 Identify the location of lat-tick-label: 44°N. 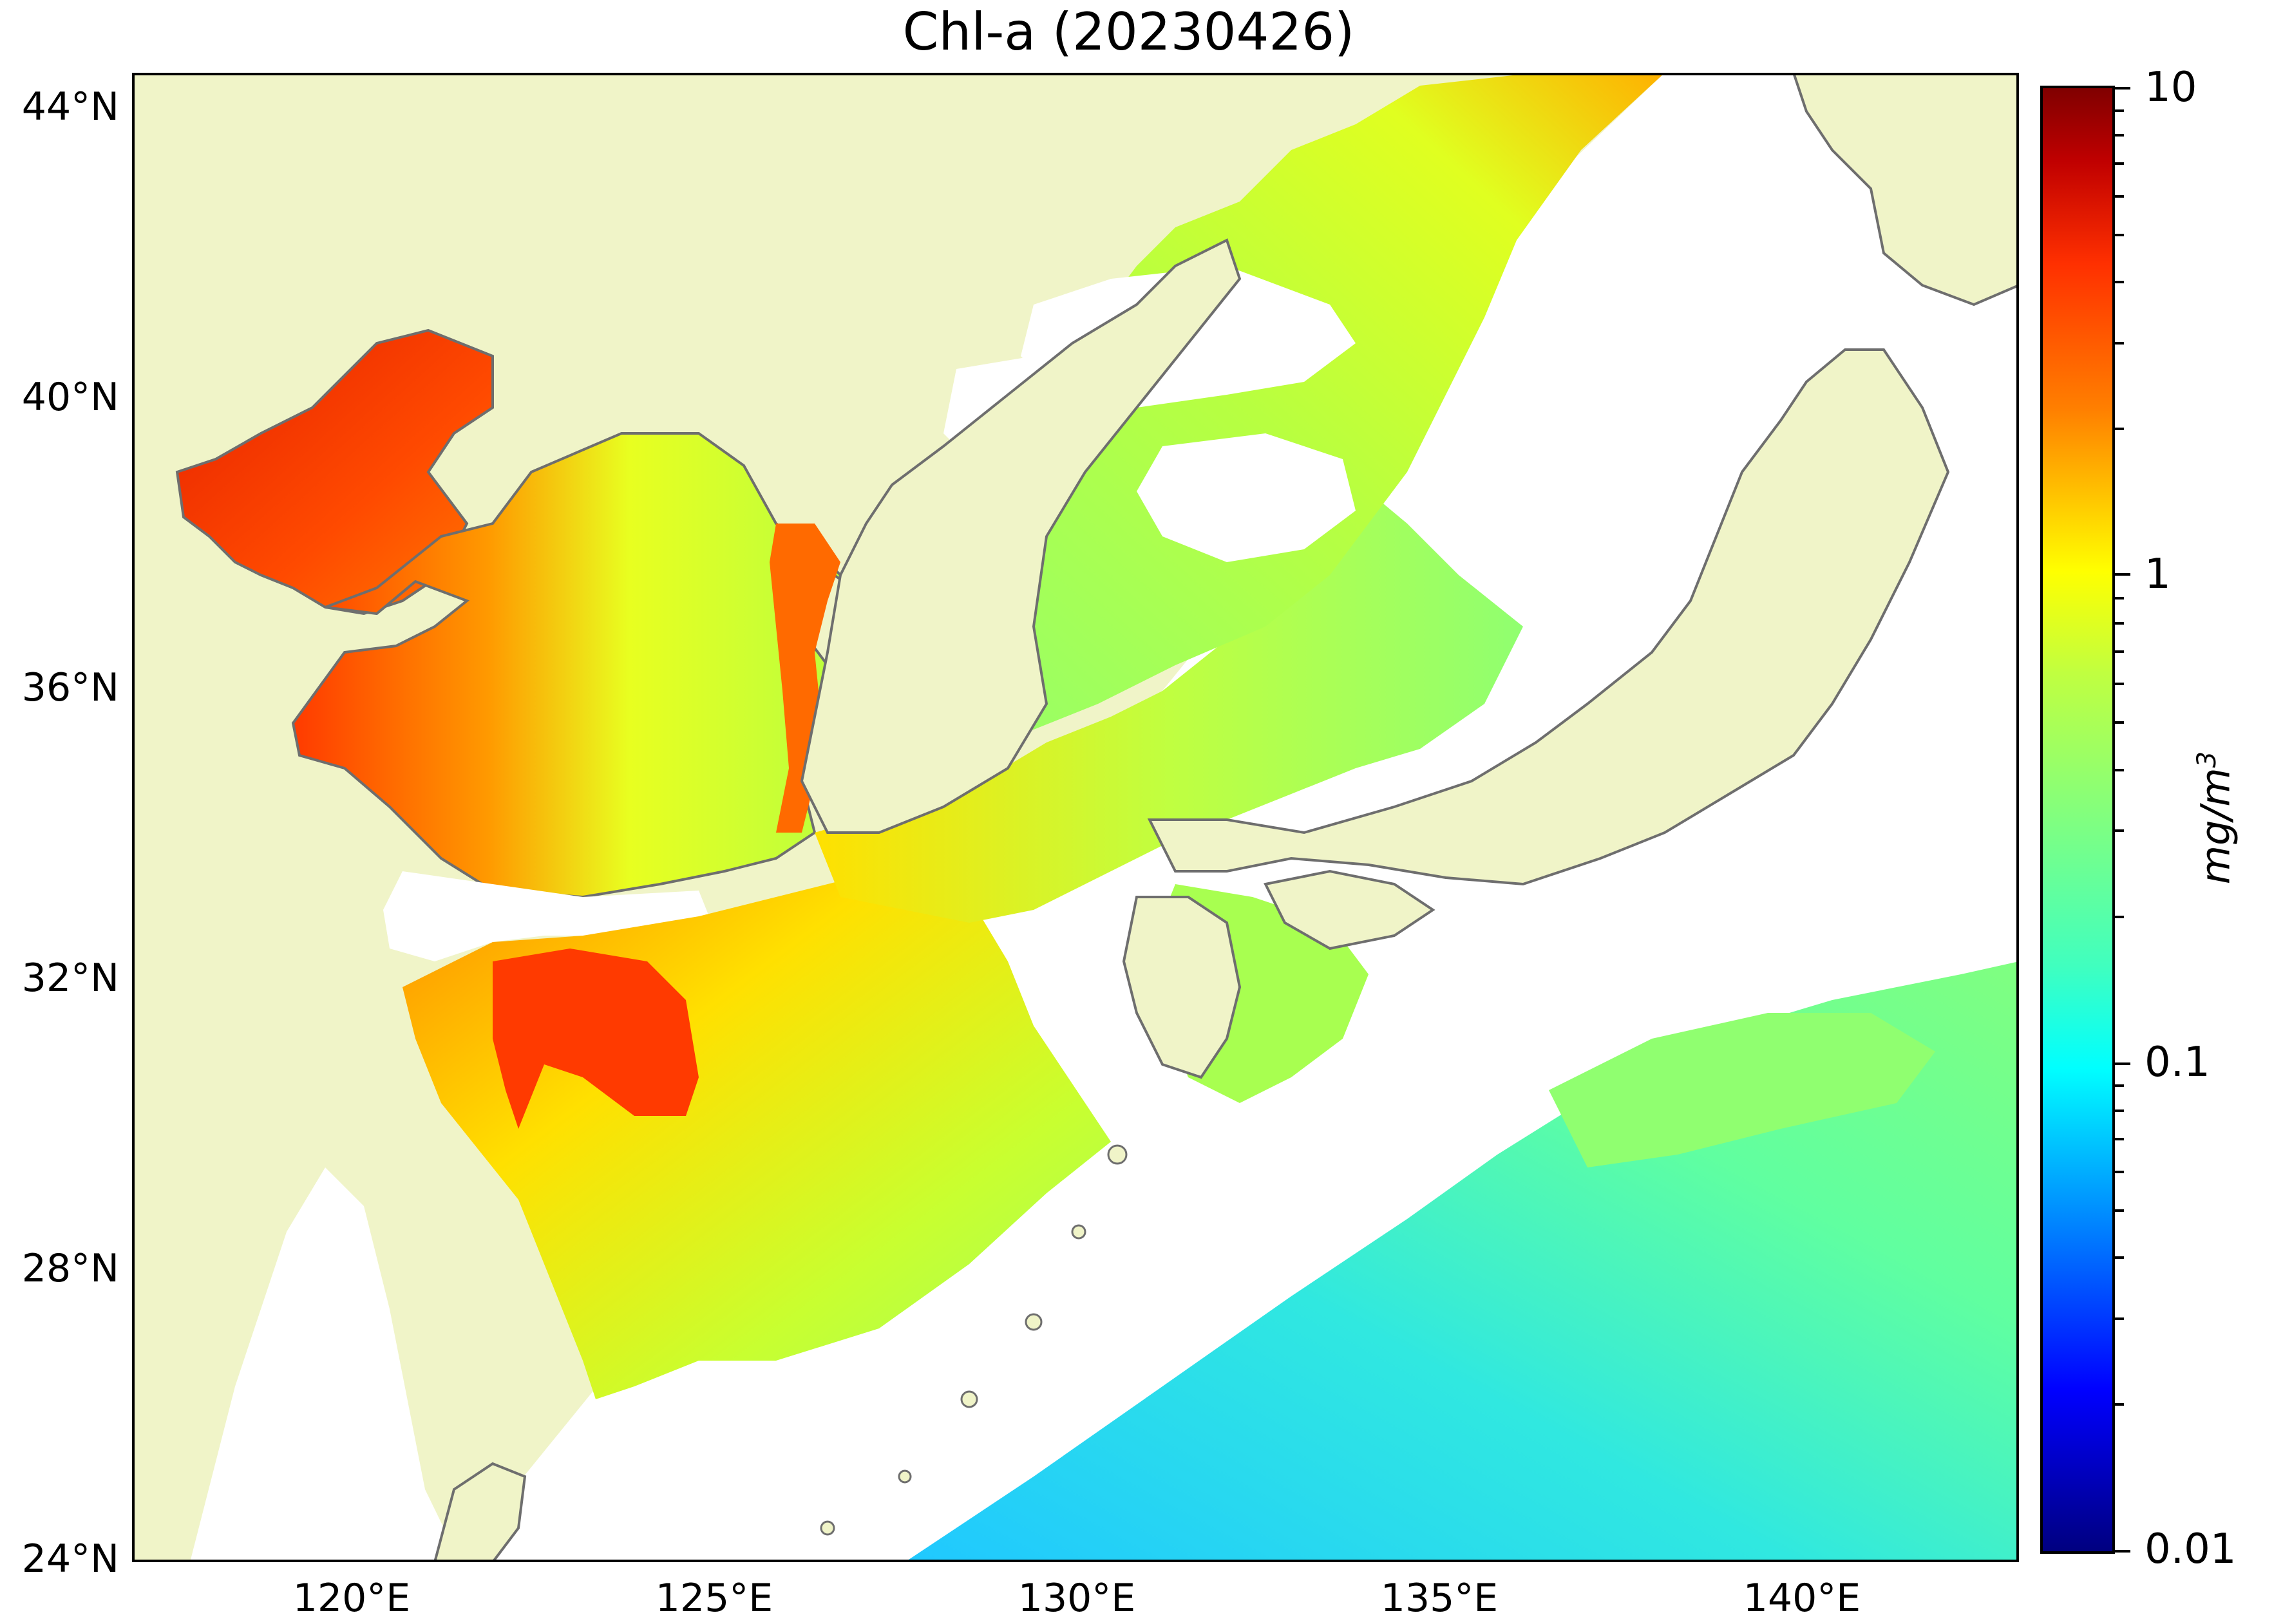
(70, 107).